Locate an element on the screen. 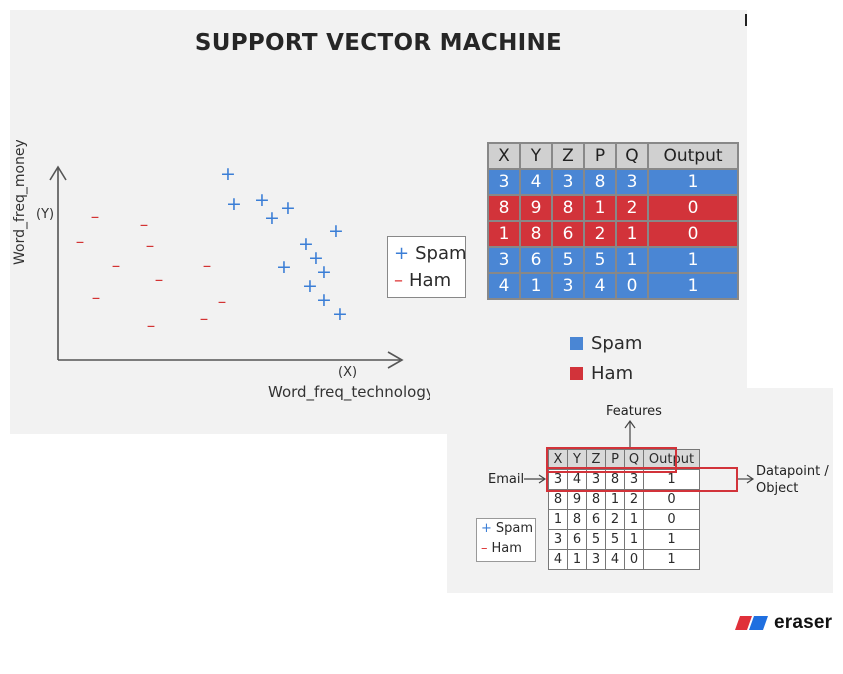 This screenshot has height=674, width=843. legend-ham-label: Ham is located at coordinates (430, 280).